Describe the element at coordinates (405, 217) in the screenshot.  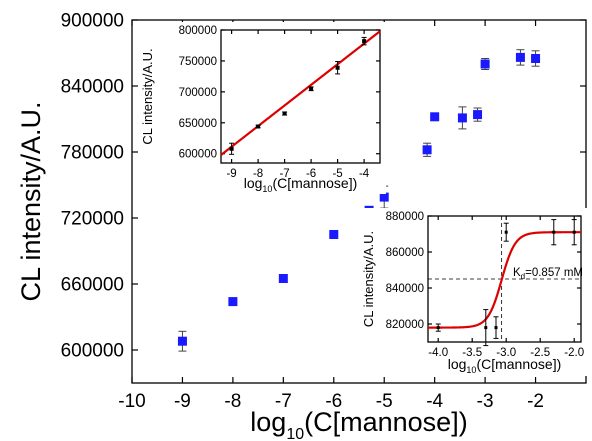
I see `y-tick-label: 880000` at that location.